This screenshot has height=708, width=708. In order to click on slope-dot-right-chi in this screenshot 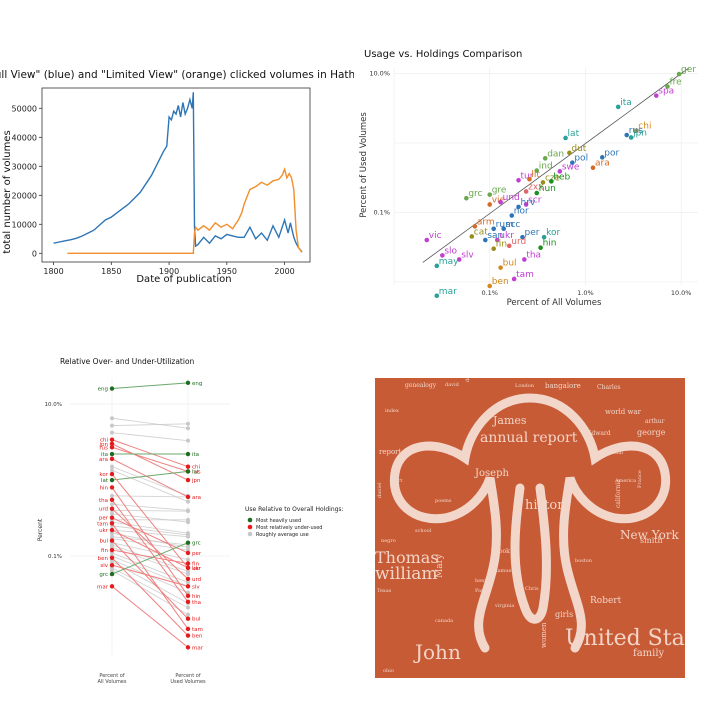, I will do `click(188, 466)`.